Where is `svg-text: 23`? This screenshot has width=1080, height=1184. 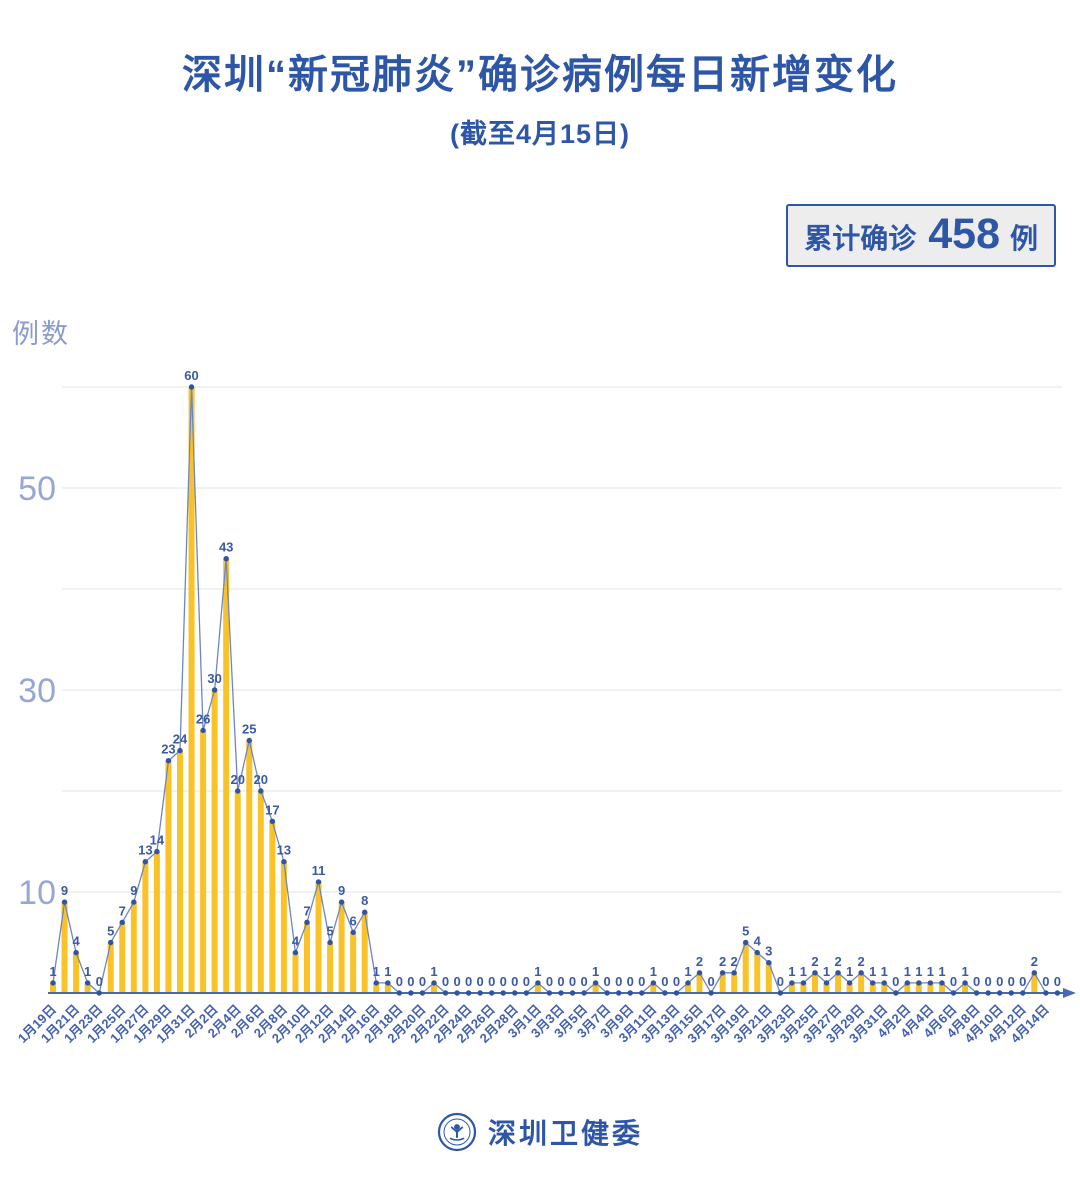
svg-text: 23 is located at coordinates (168, 749).